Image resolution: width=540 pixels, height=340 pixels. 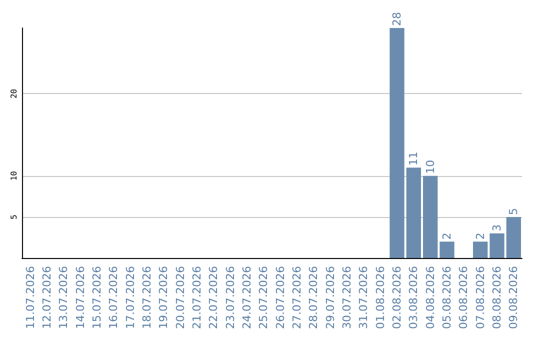 I want to click on x-tick-label: 28.07.2026, so click(x=313, y=298).